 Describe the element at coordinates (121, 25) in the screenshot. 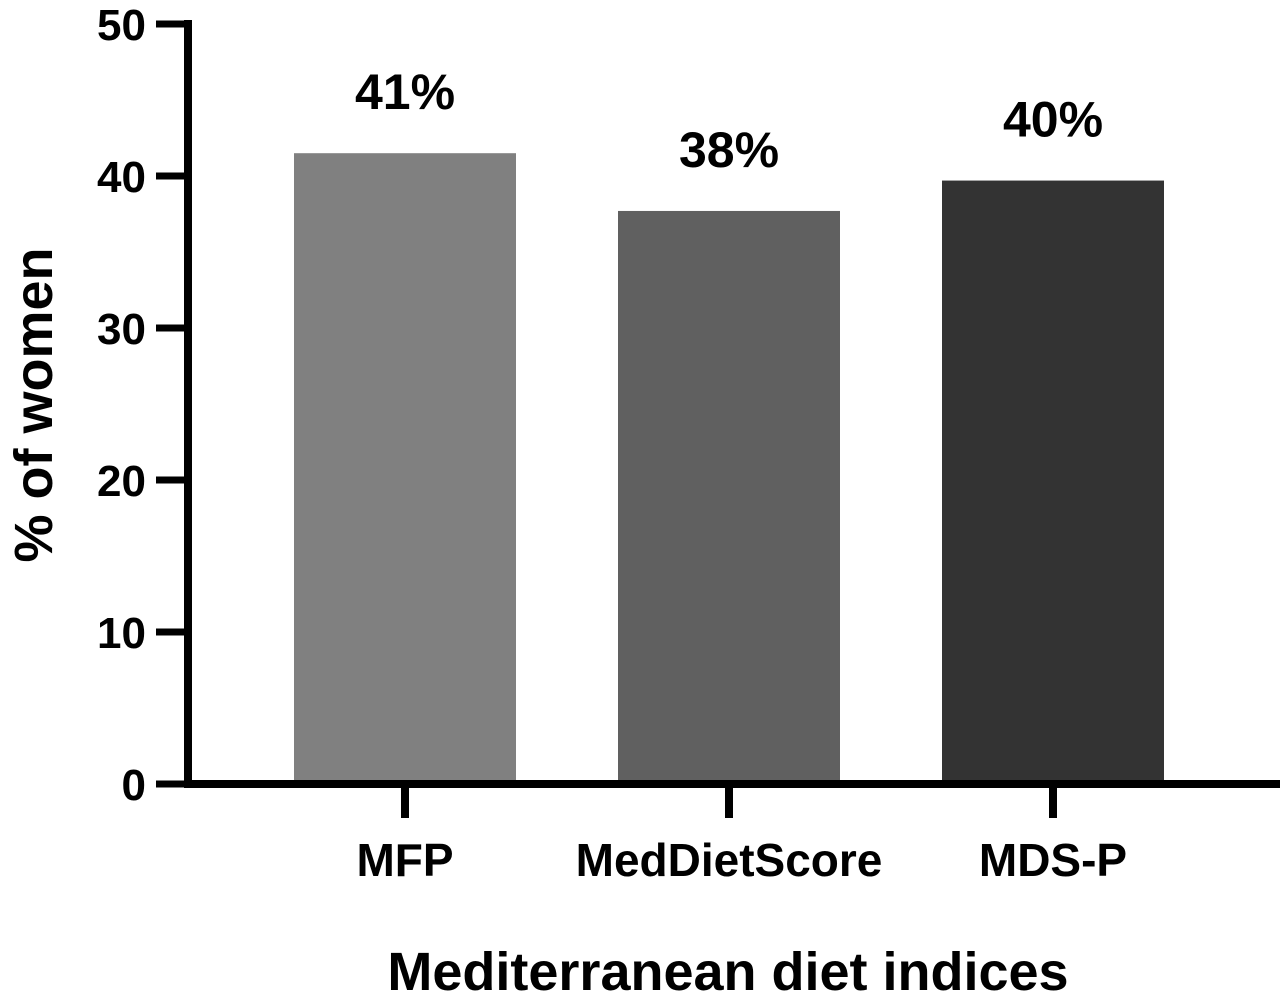

I see `y-tick-label-50: 50` at that location.